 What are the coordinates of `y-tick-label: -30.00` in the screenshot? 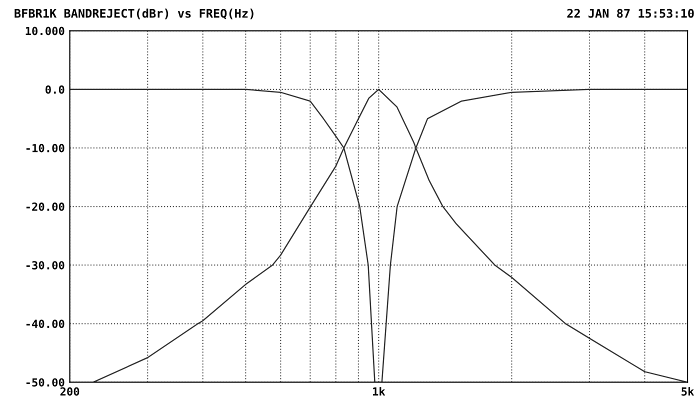 It's located at (45, 265).